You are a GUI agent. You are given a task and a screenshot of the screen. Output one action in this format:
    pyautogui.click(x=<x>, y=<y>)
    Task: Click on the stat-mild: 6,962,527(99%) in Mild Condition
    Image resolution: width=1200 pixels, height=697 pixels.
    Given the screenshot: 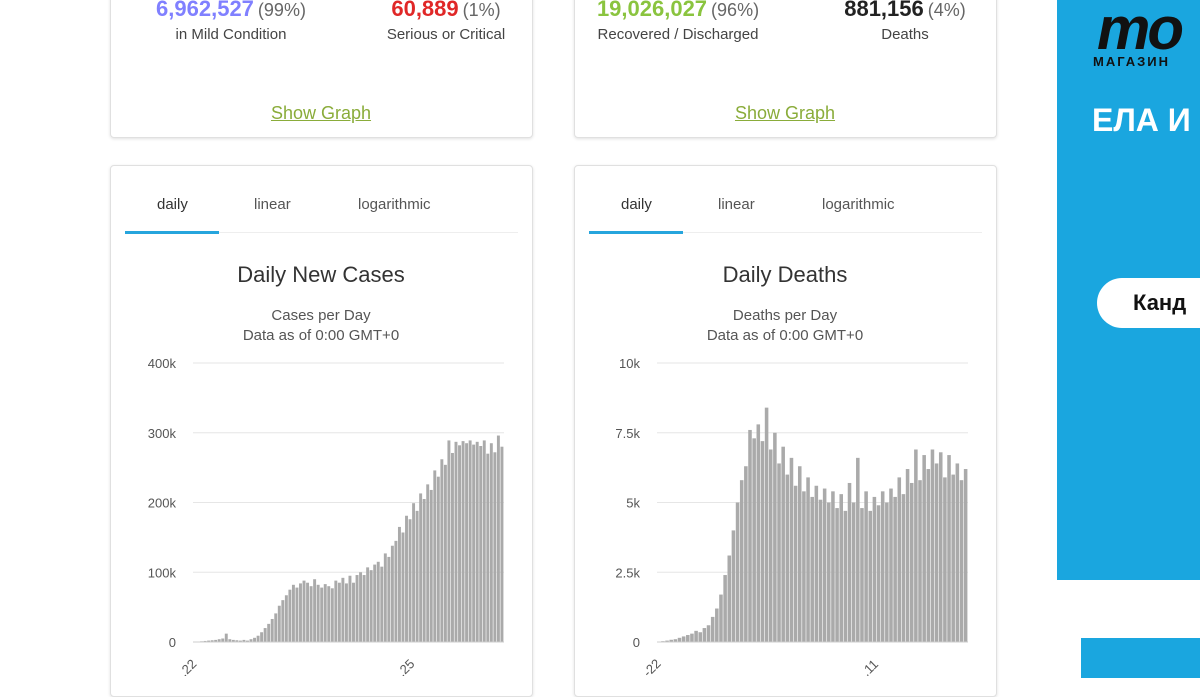 What is the action you would take?
    pyautogui.click(x=231, y=21)
    